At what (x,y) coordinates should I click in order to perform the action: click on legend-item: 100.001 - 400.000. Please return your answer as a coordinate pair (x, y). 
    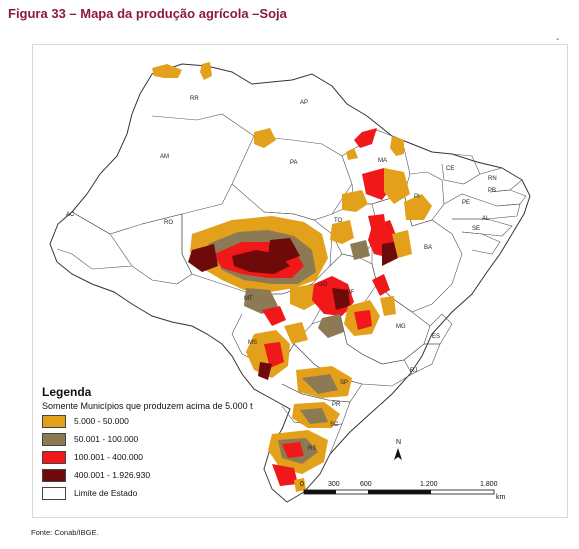
    Looking at the image, I should click on (172, 457).